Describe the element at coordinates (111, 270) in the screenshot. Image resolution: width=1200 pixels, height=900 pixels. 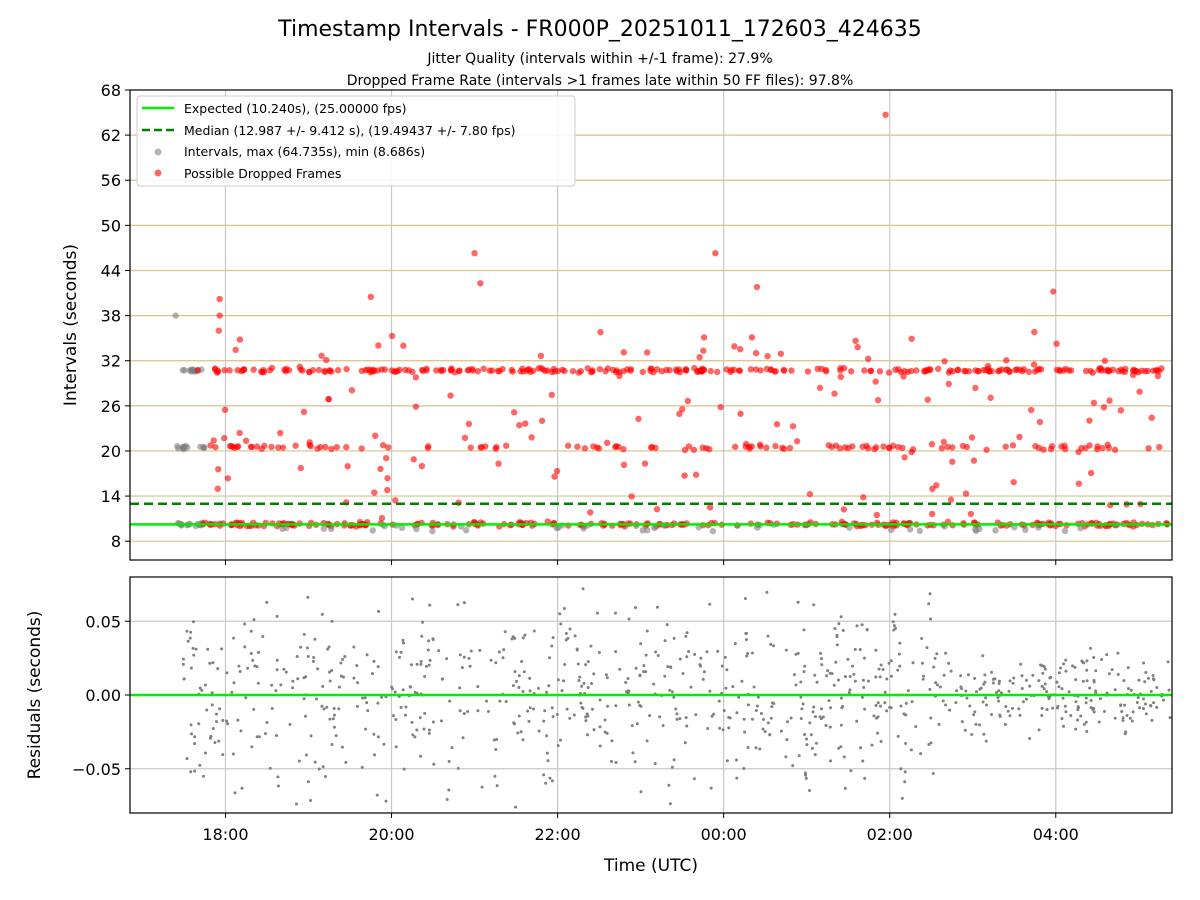
I see `top-y-tick-label: 44` at that location.